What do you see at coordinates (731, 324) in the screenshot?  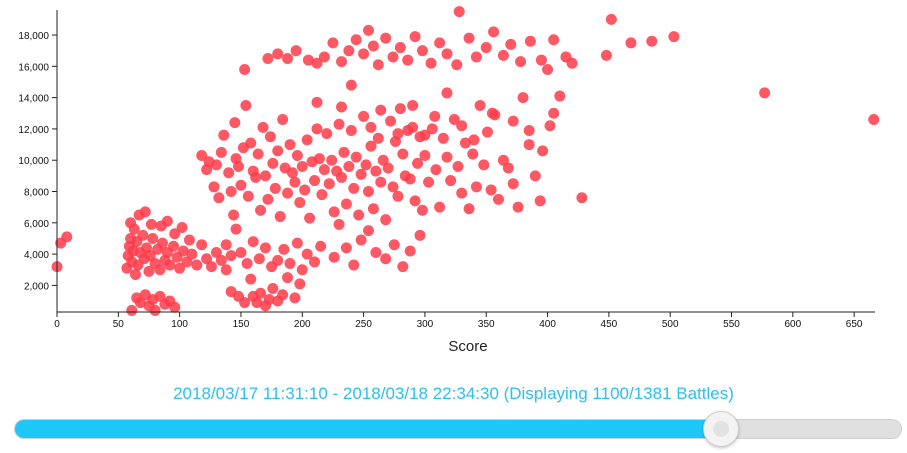 I see `x-tick-label: 550` at bounding box center [731, 324].